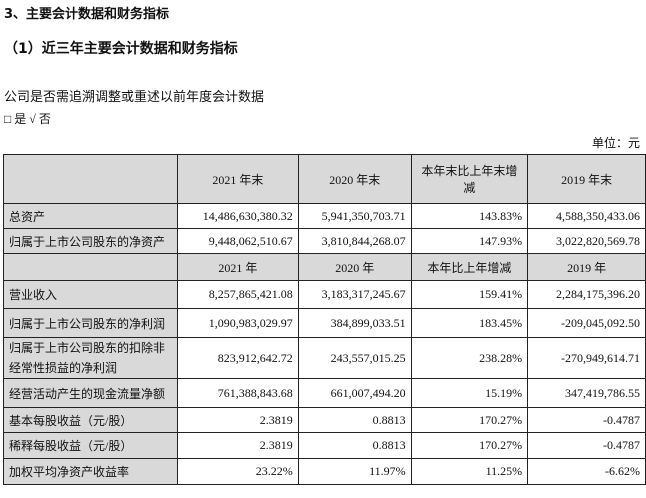 Image resolution: width=646 pixels, height=498 pixels. What do you see at coordinates (90, 471) in the screenshot?
I see `row-label: 加权平均净资产收益率` at bounding box center [90, 471].